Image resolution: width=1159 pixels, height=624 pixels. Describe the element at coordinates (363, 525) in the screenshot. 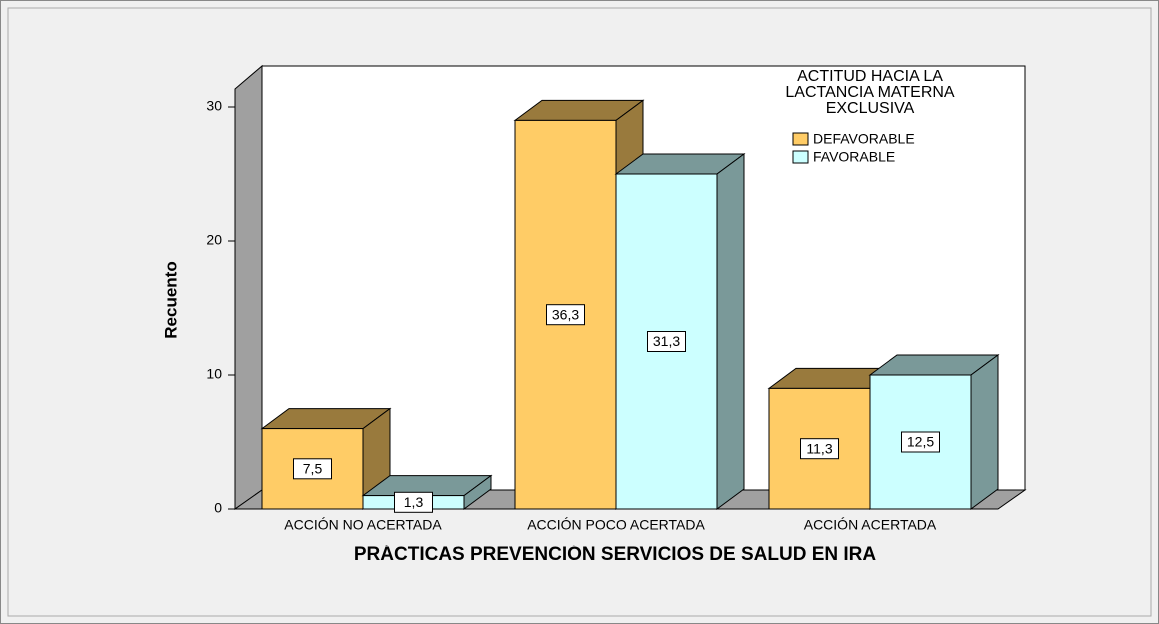

I see `x-tick-label: ACCIÓN NO ACERTADA` at that location.